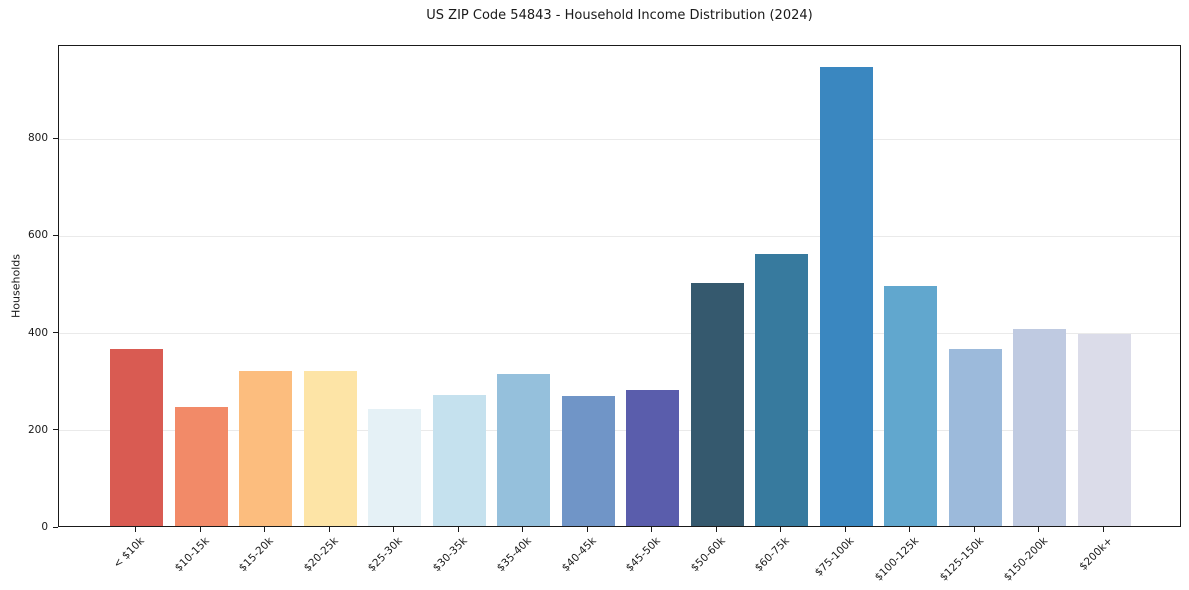  I want to click on x-tick-label-text: $150-200k, so click(1026, 559).